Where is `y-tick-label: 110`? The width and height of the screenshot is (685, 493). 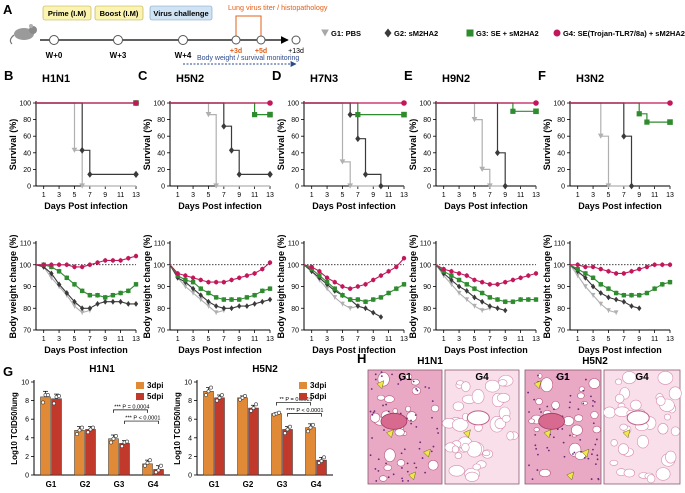 y-tick-label: 110 is located at coordinates (425, 244).